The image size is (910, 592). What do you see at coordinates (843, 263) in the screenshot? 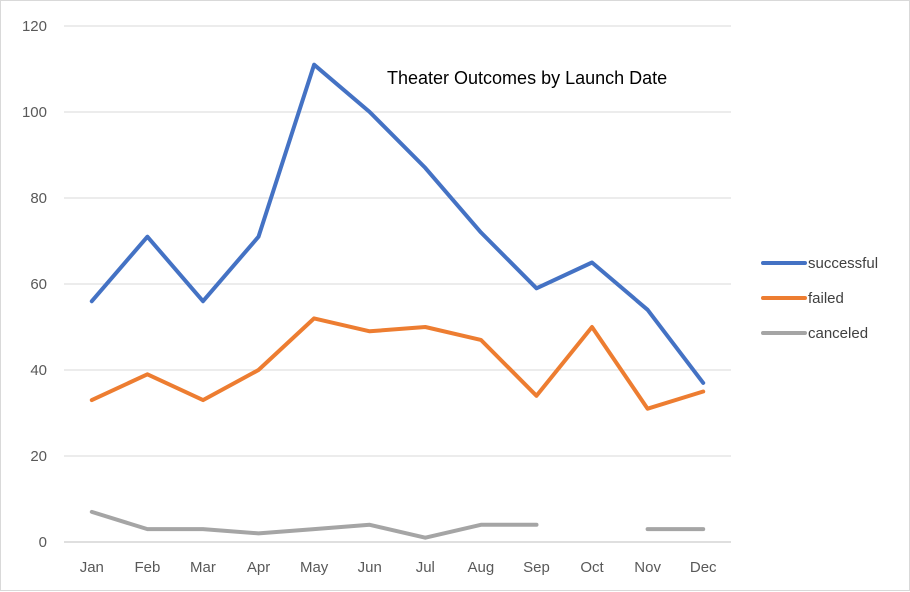
I see `legend-label-successful: successful` at bounding box center [843, 263].